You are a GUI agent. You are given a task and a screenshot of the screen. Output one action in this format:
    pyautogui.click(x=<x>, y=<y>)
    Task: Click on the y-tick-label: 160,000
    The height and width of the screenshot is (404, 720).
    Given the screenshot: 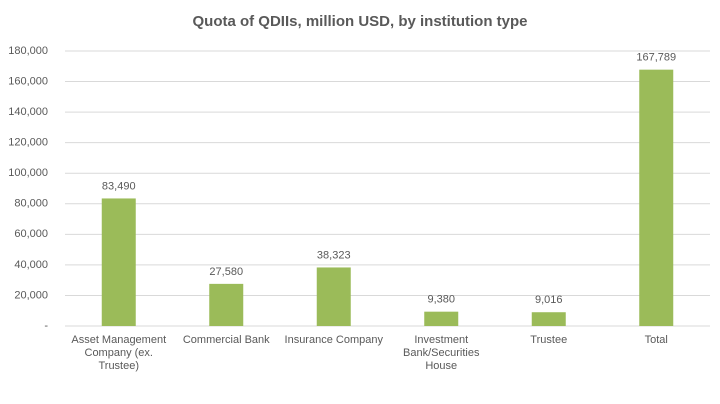 What is the action you would take?
    pyautogui.click(x=28, y=81)
    